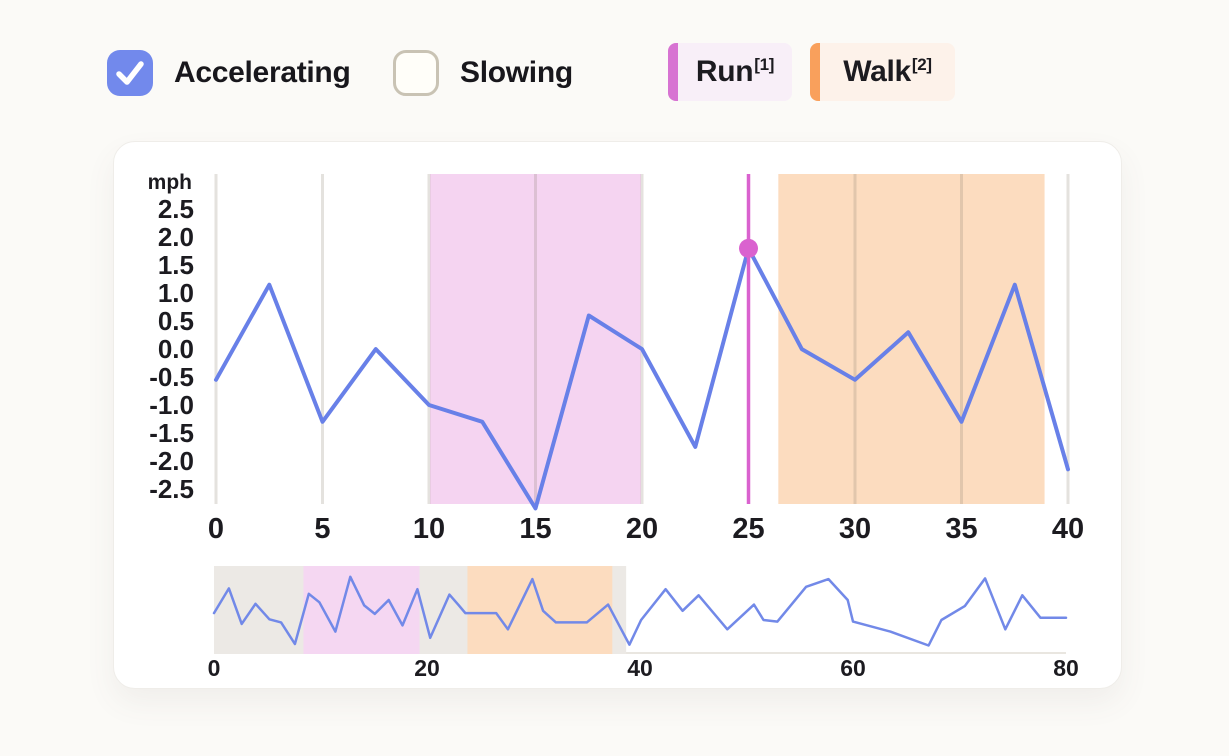 This screenshot has width=1229, height=756. Describe the element at coordinates (427, 668) in the screenshot. I see `overview-tick-label: 20` at that location.